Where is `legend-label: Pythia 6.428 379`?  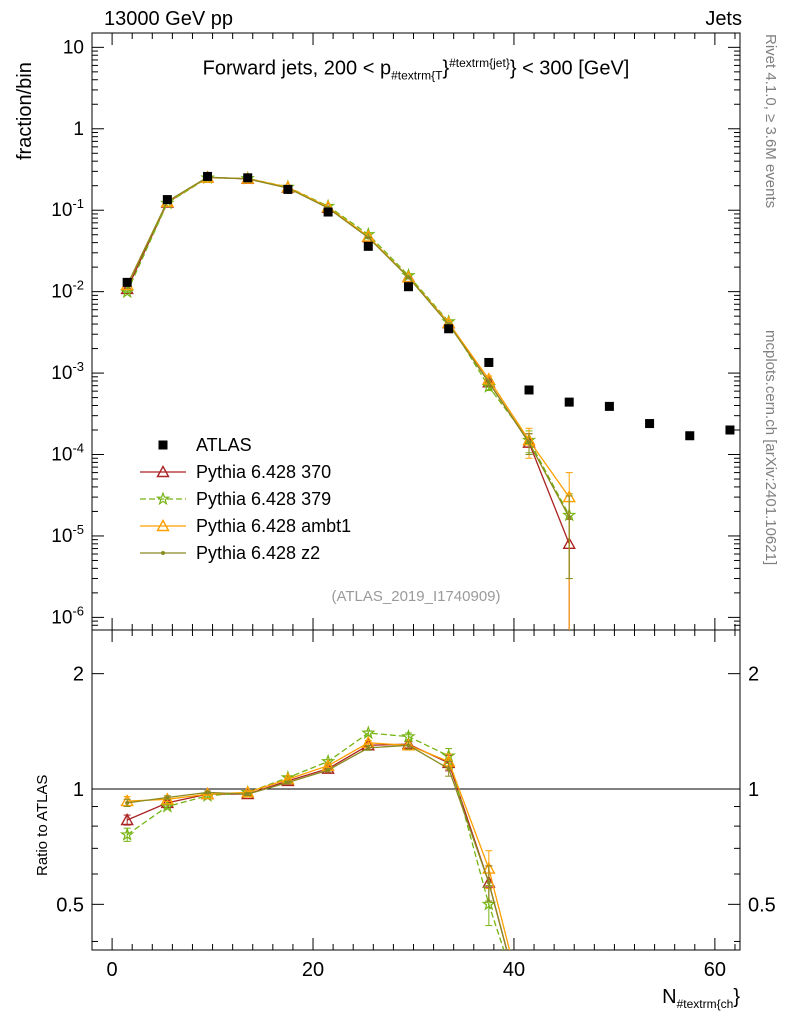
legend-label: Pythia 6.428 379 is located at coordinates (263, 499).